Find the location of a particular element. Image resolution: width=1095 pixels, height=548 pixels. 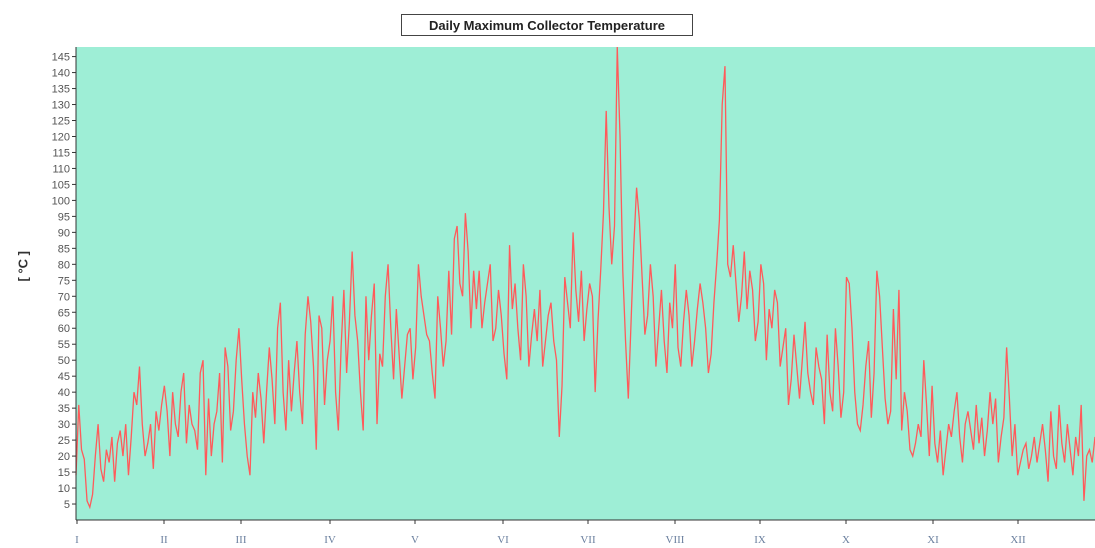

month-label: III is located at coordinates (241, 540).